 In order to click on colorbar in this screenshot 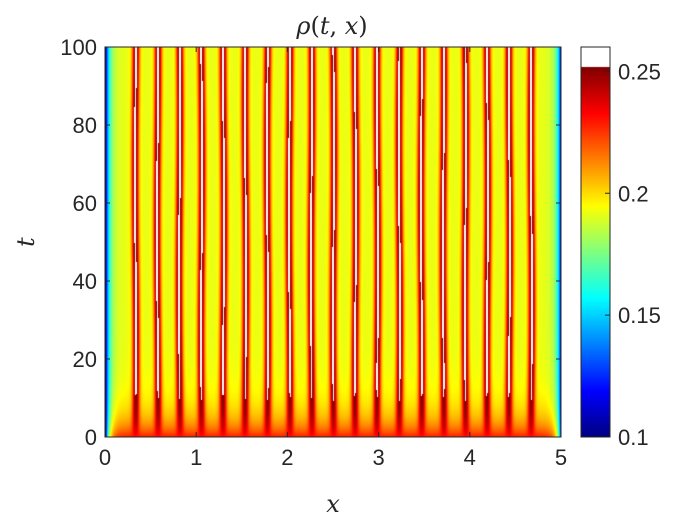, I will do `click(595, 242)`.